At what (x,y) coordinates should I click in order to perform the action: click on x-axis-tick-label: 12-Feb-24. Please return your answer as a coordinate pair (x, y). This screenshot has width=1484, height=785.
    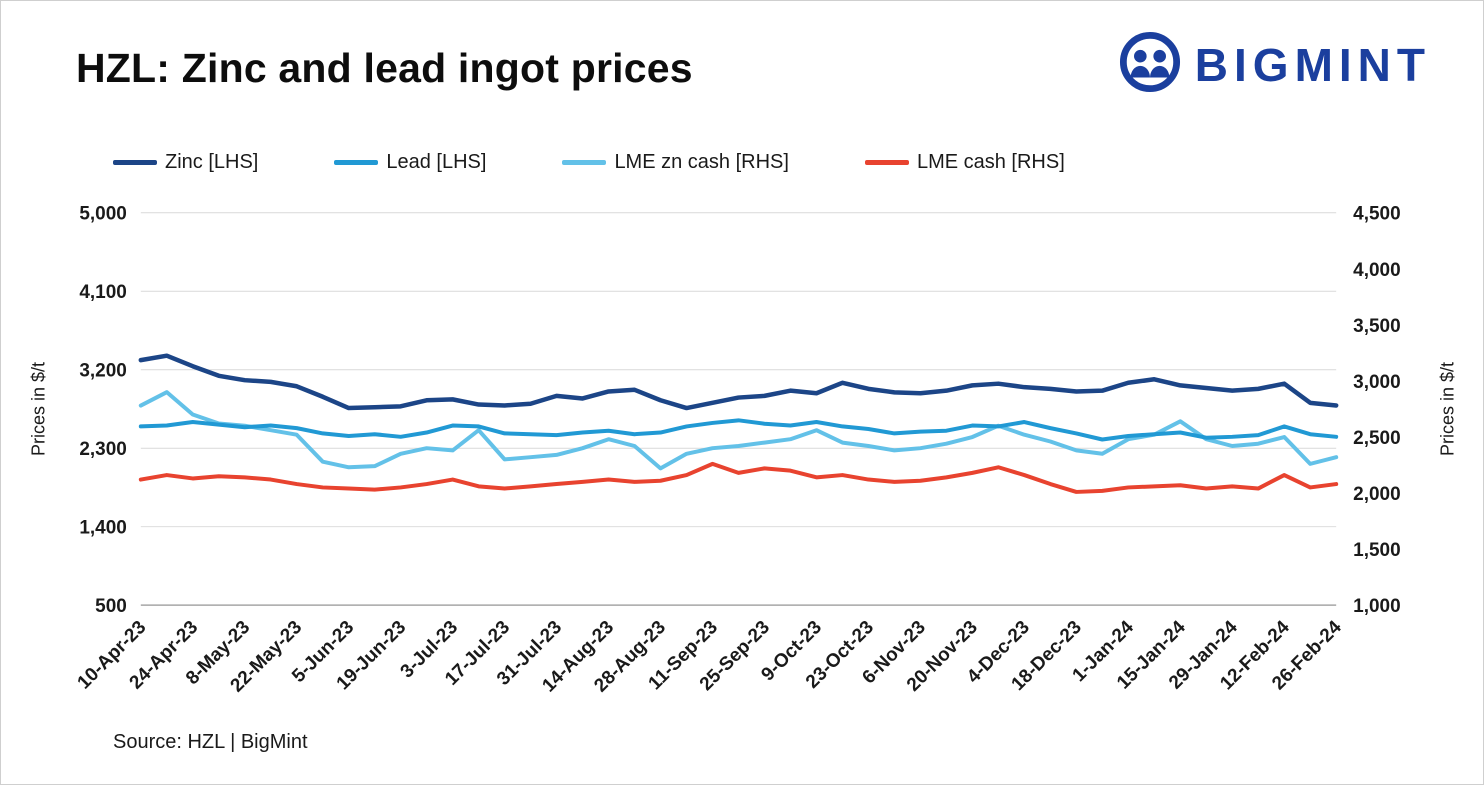
    Looking at the image, I should click on (1255, 656).